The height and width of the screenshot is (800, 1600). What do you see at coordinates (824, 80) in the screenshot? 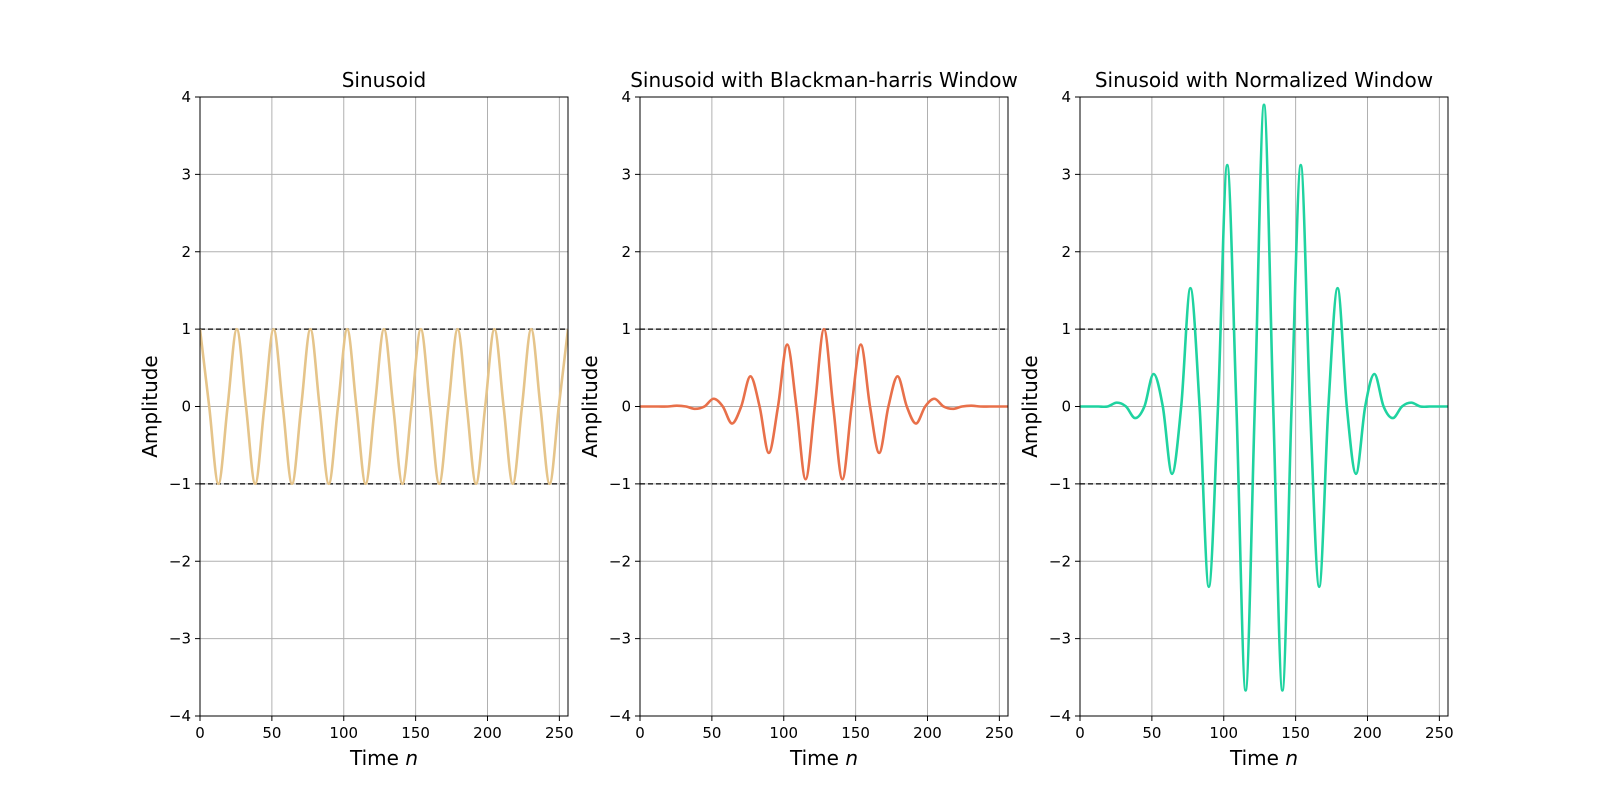
I see `chart-title: Sinusoid with Blackman-harris Window` at bounding box center [824, 80].